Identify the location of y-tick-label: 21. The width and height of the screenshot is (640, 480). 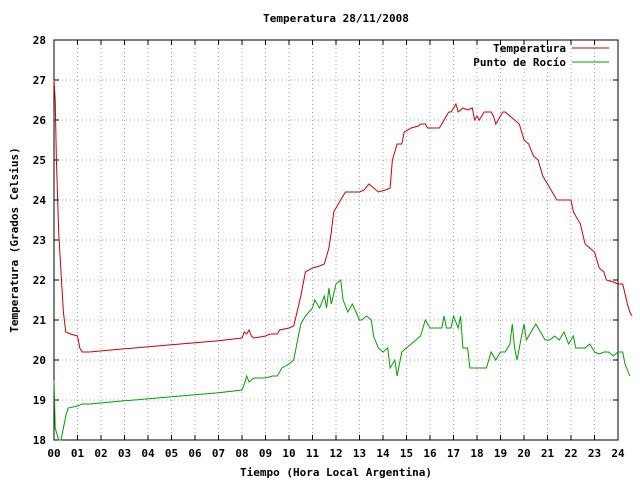
(40, 320).